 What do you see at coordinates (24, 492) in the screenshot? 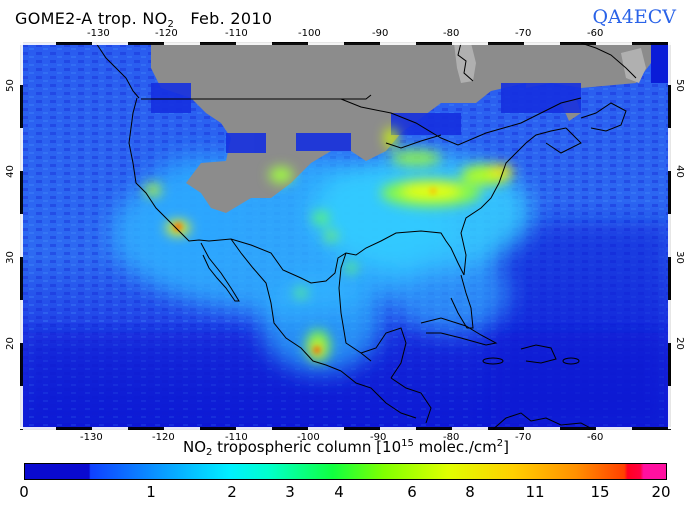
I see `colorbar-tick: 0` at bounding box center [24, 492].